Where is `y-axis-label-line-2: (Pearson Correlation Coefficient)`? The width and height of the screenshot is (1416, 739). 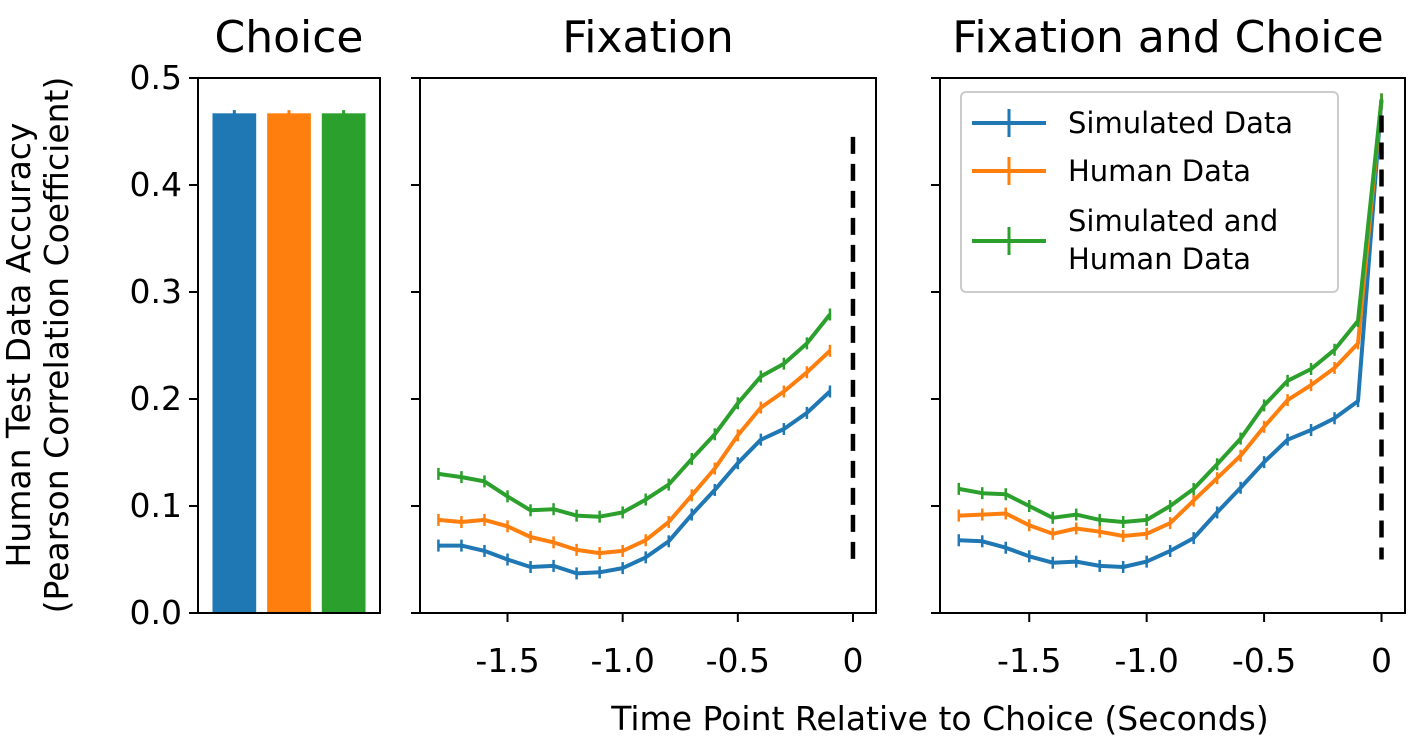
y-axis-label-line-2: (Pearson Correlation Coefficient) is located at coordinates (56, 345).